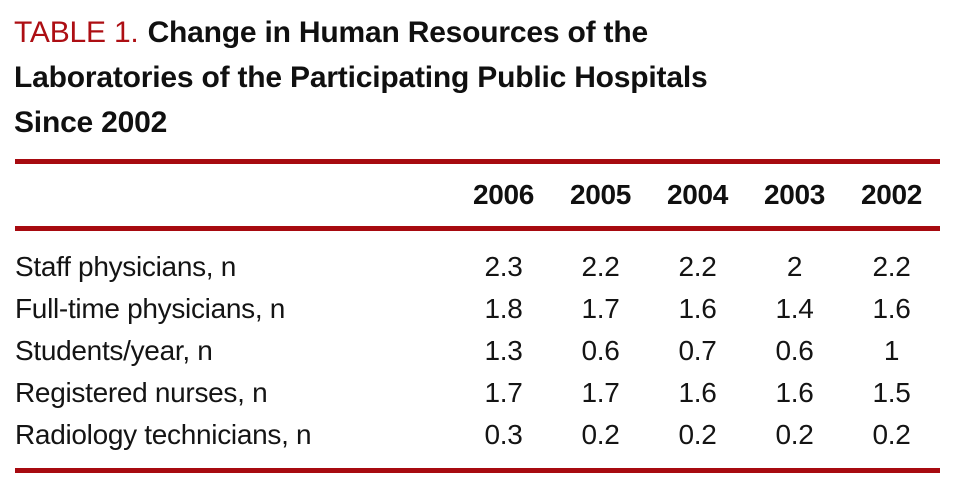 Image resolution: width=964 pixels, height=497 pixels. Describe the element at coordinates (141, 392) in the screenshot. I see `row-label: Registered nurses, n` at that location.